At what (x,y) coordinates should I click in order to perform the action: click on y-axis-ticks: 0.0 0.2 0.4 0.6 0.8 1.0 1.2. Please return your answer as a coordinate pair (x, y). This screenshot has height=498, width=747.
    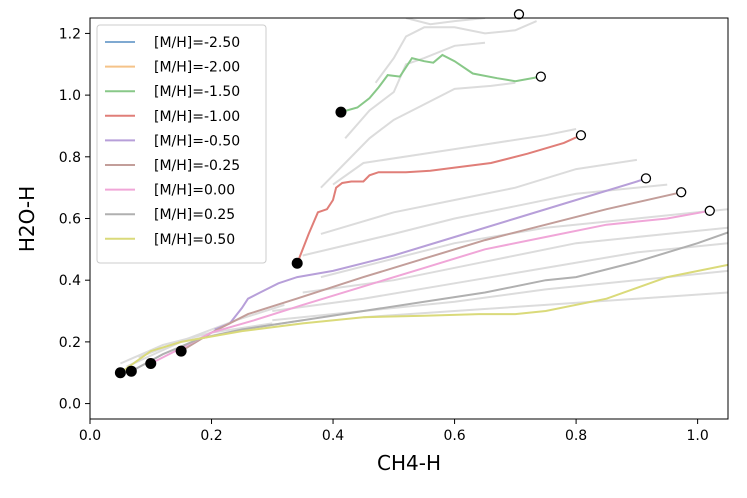
    Looking at the image, I should click on (74, 219).